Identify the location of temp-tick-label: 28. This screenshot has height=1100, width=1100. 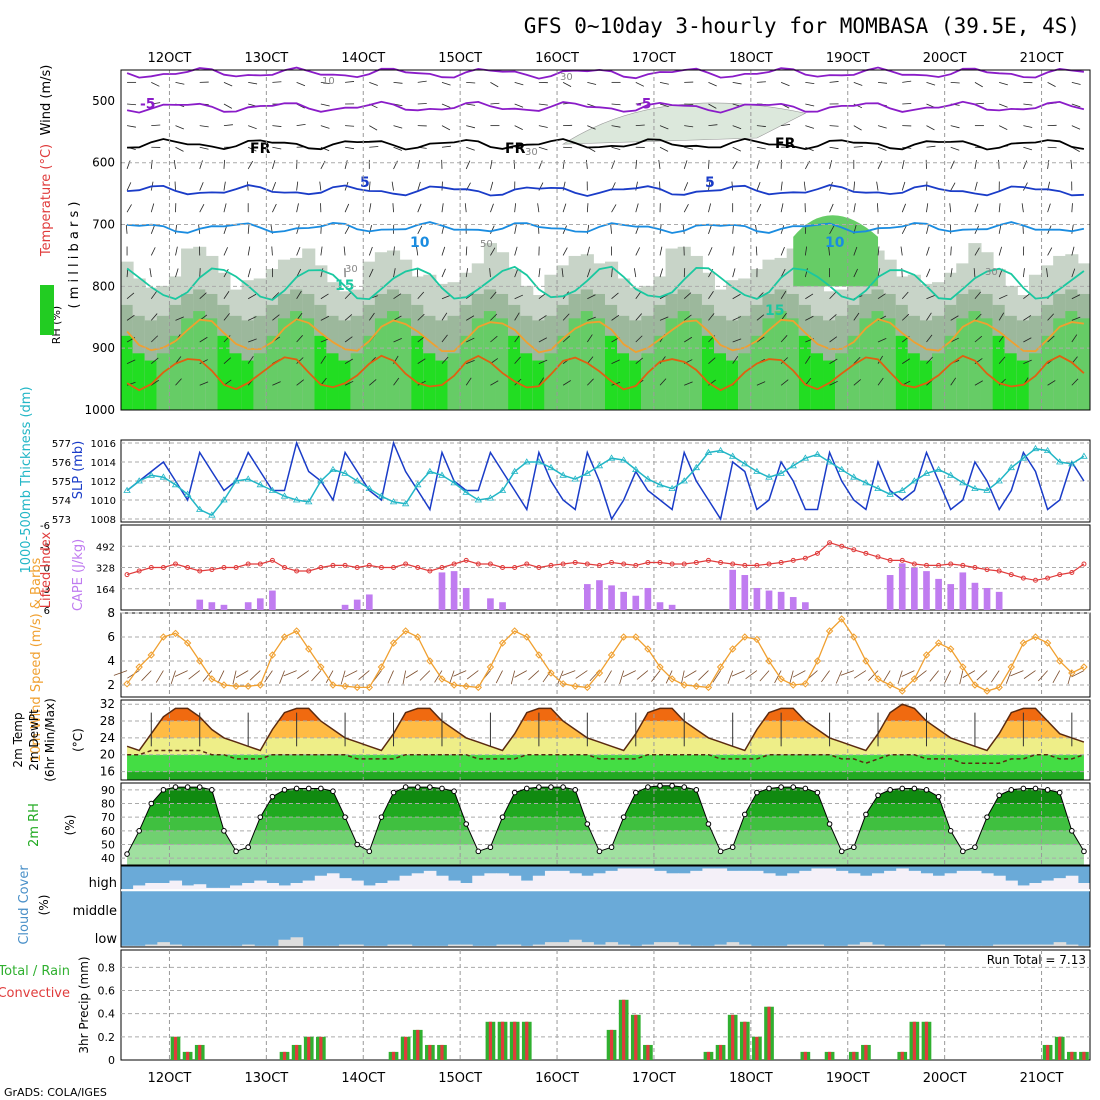
(107, 721).